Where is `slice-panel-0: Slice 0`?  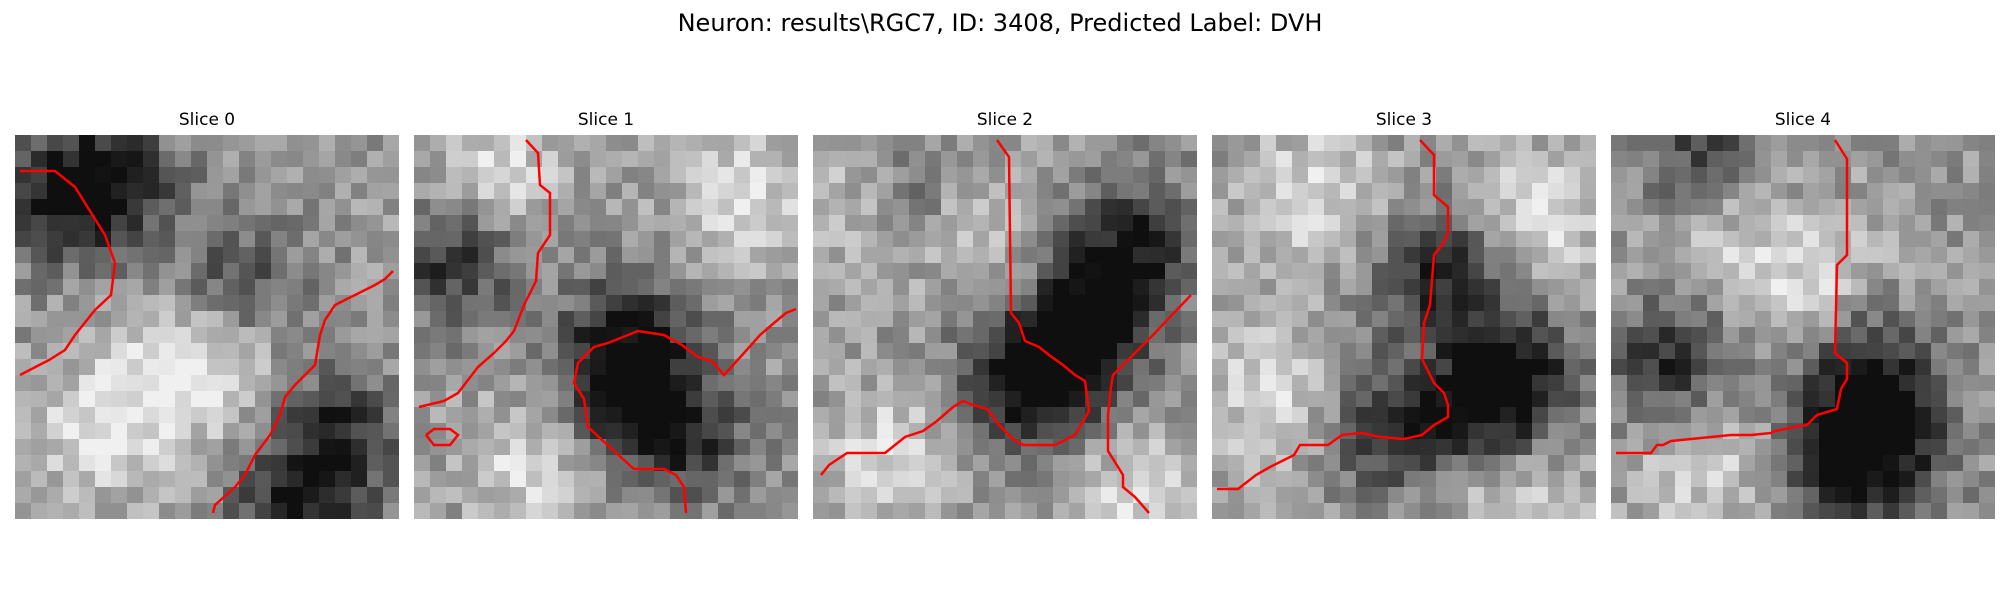 slice-panel-0: Slice 0 is located at coordinates (207, 314).